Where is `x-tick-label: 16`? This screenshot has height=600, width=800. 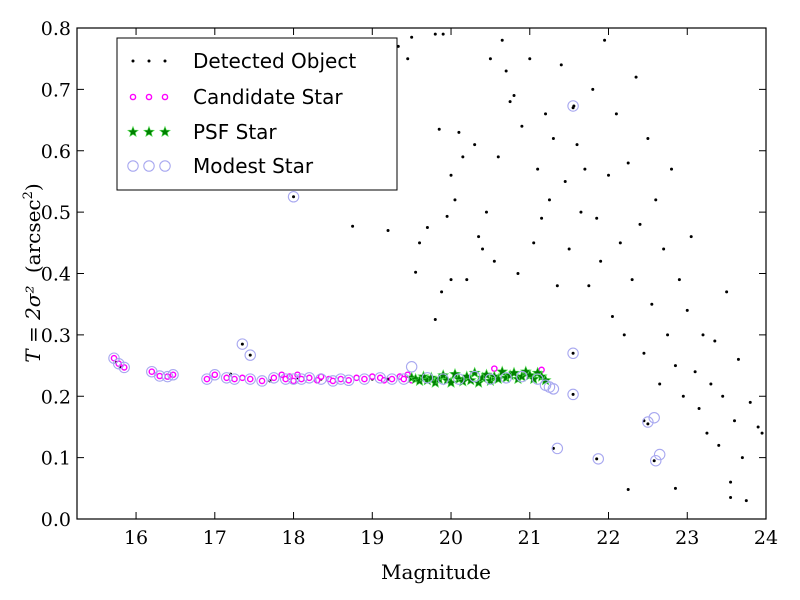 x-tick-label: 16 is located at coordinates (136, 538).